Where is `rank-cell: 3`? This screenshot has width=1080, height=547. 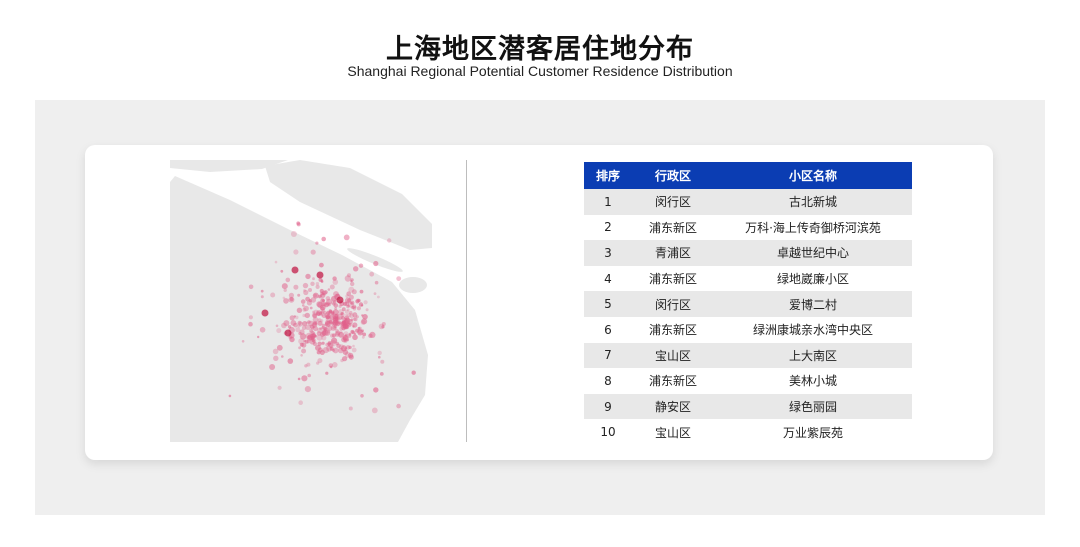
rank-cell: 3 is located at coordinates (608, 253).